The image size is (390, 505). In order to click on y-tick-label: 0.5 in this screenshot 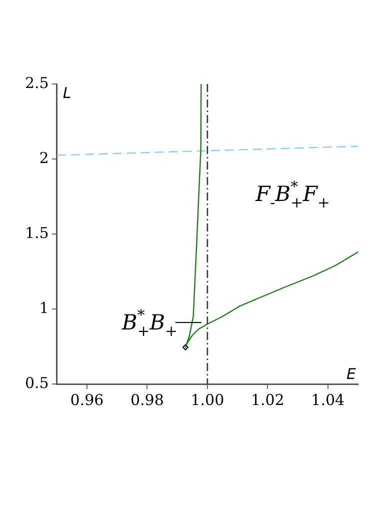, I will do `click(36, 383)`.